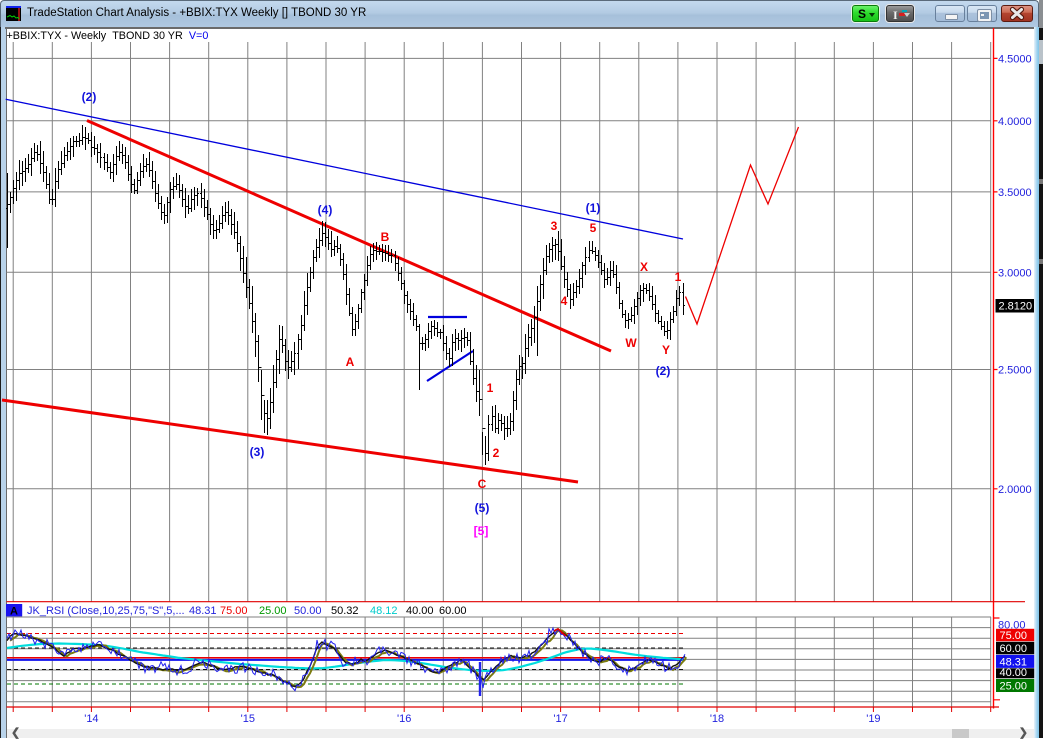 This screenshot has width=1043, height=739. Describe the element at coordinates (1015, 273) in the screenshot. I see `svg-text: 3.0000` at that location.